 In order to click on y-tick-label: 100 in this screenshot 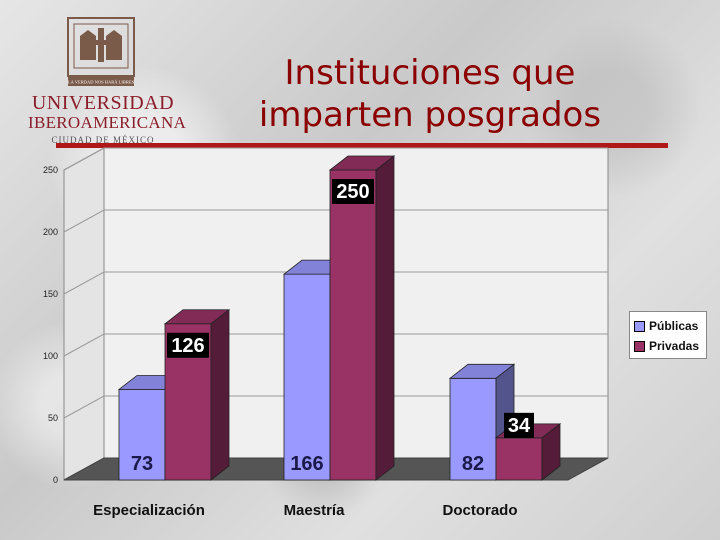, I will do `click(50, 356)`.